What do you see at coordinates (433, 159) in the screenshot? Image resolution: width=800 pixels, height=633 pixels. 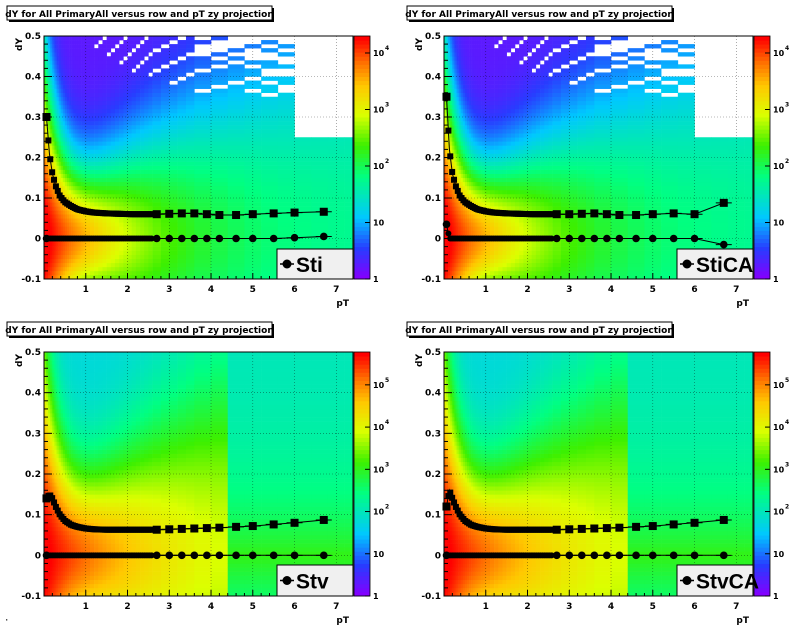 I see `y-tick-label: 0.2` at bounding box center [433, 159].